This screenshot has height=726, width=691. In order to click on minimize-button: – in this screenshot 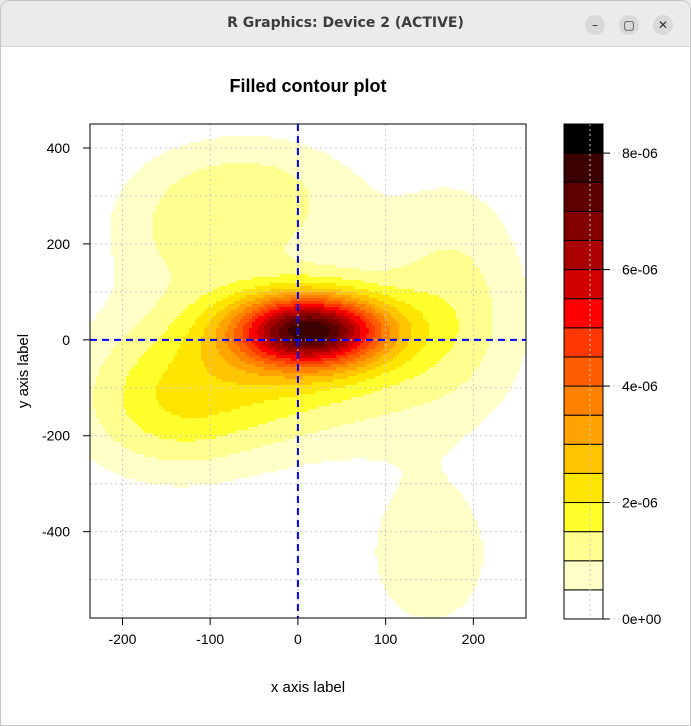, I will do `click(595, 25)`.